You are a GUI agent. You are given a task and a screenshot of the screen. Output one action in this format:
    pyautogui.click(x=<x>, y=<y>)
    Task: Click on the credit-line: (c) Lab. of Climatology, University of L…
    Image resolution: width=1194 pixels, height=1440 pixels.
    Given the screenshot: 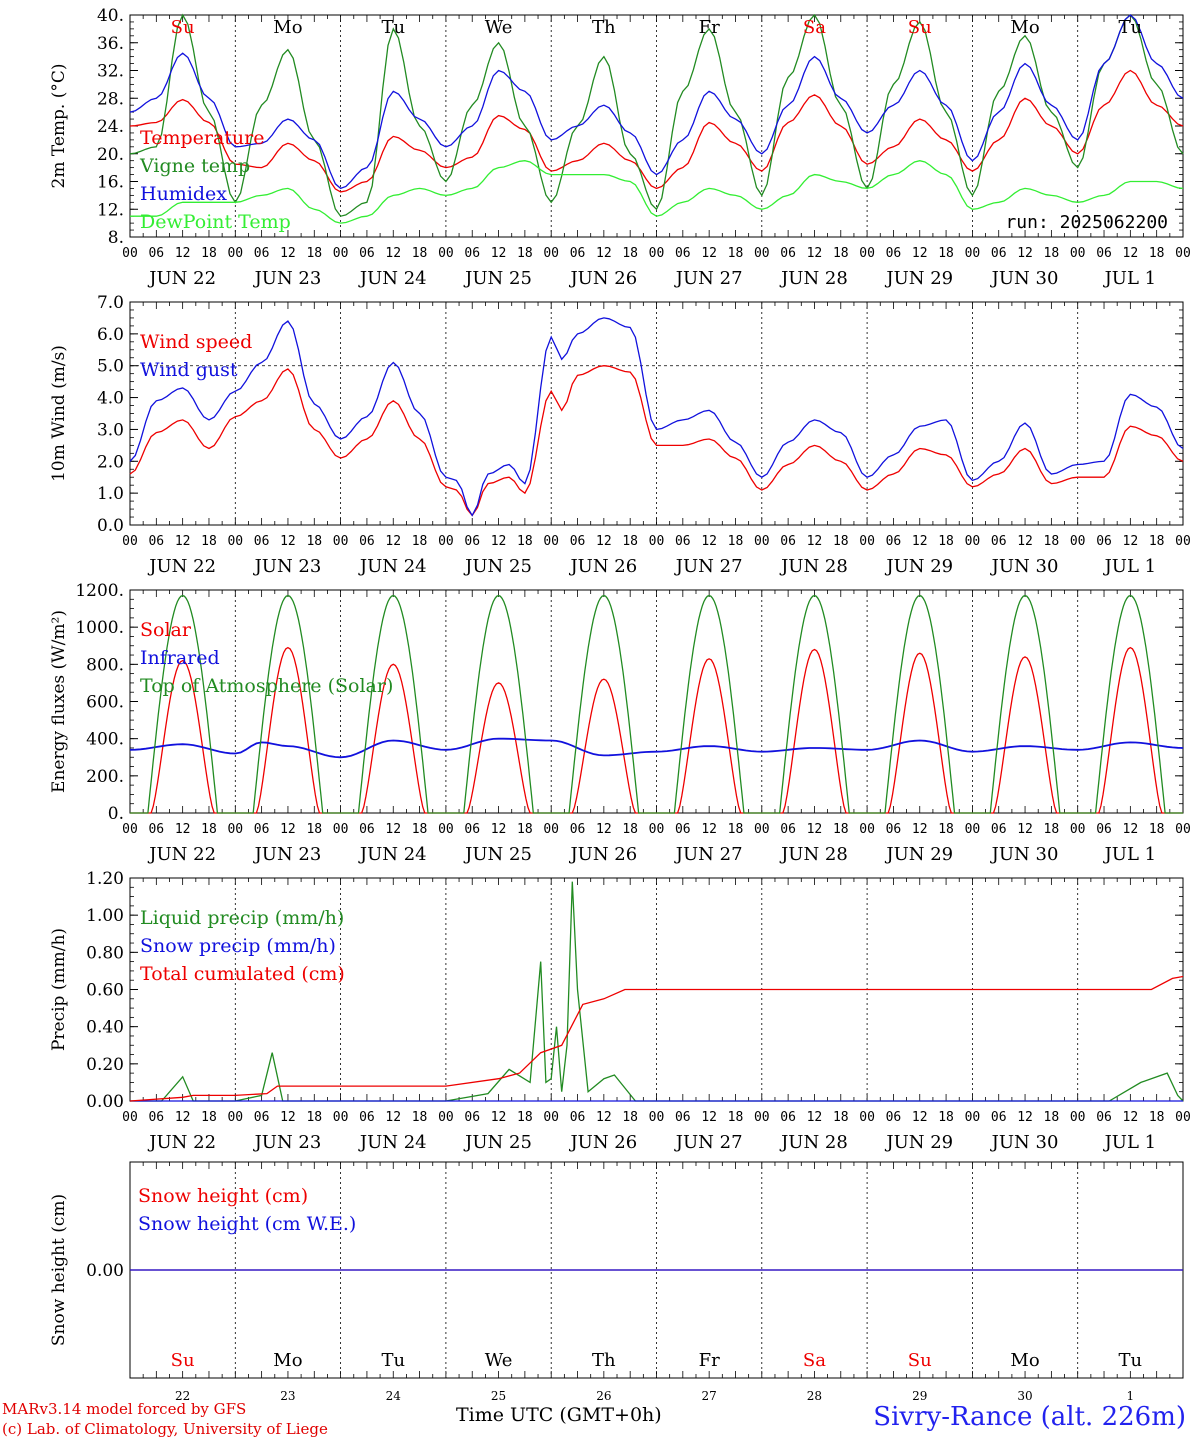 What is the action you would take?
    pyautogui.click(x=165, y=1429)
    